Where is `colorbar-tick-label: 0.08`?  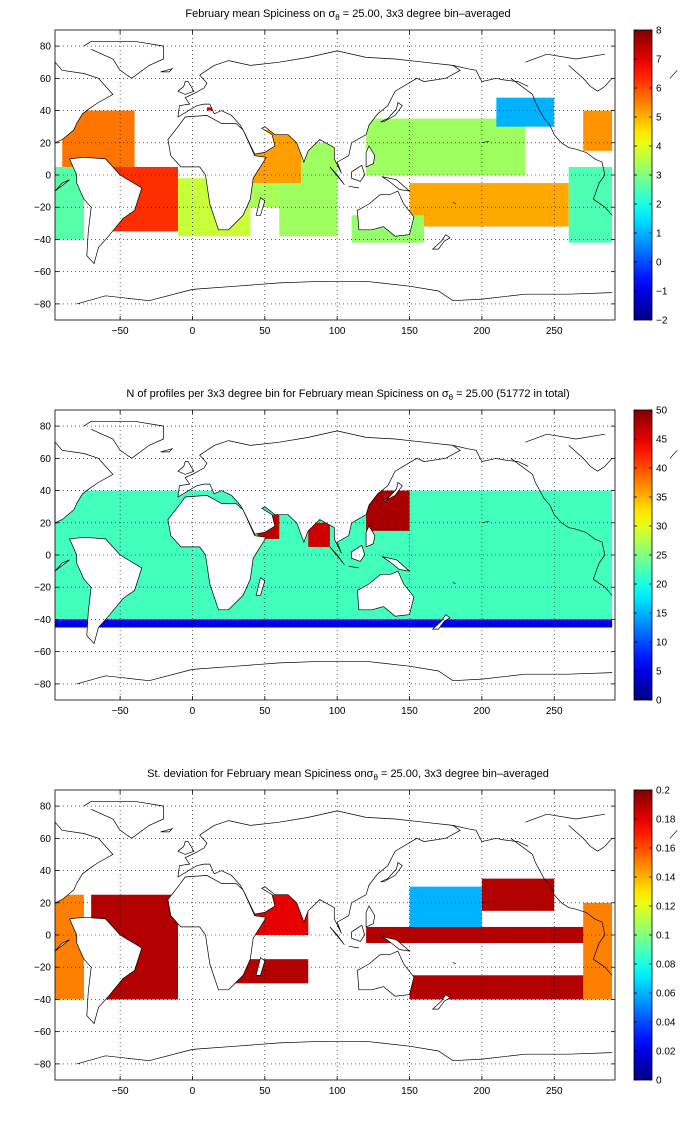 colorbar-tick-label: 0.08 is located at coordinates (666, 965).